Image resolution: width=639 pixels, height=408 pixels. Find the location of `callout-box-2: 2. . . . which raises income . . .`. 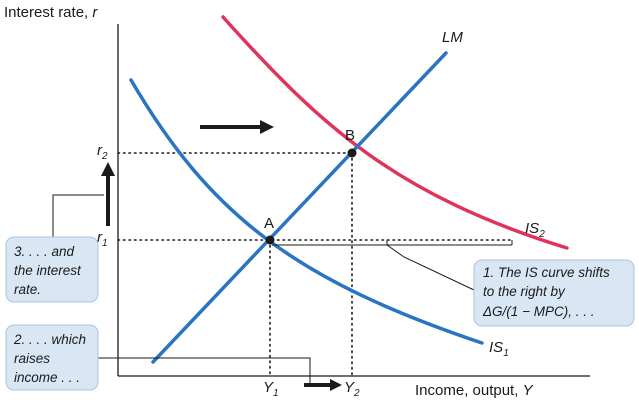

callout-box-2: 2. . . . which raises income . . . is located at coordinates (52, 357).